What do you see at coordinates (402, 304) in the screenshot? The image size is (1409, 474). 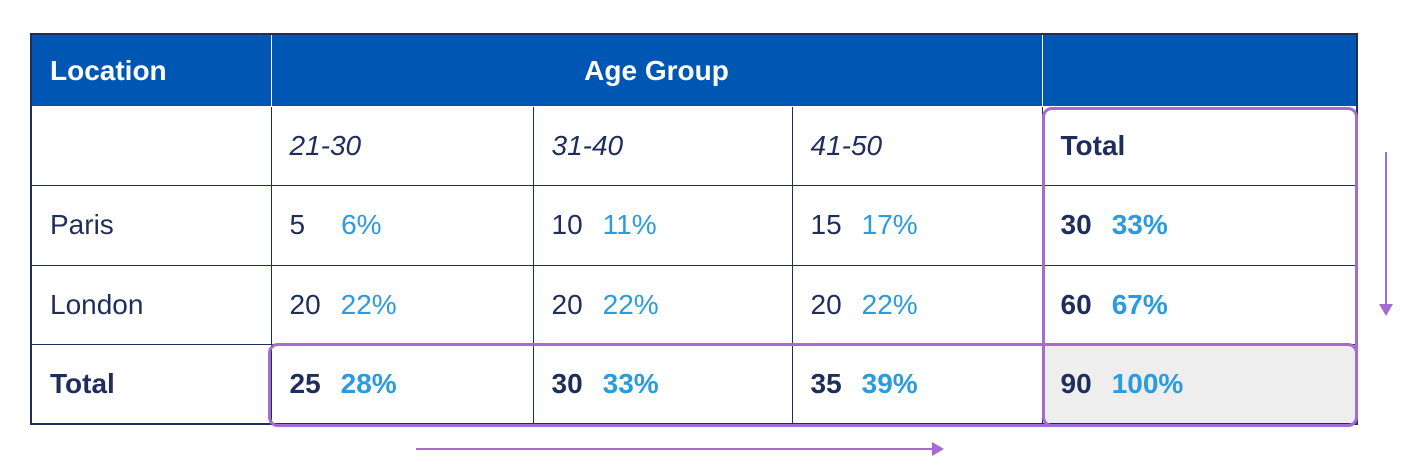 I see `cell-london-21-30: 20 22%` at bounding box center [402, 304].